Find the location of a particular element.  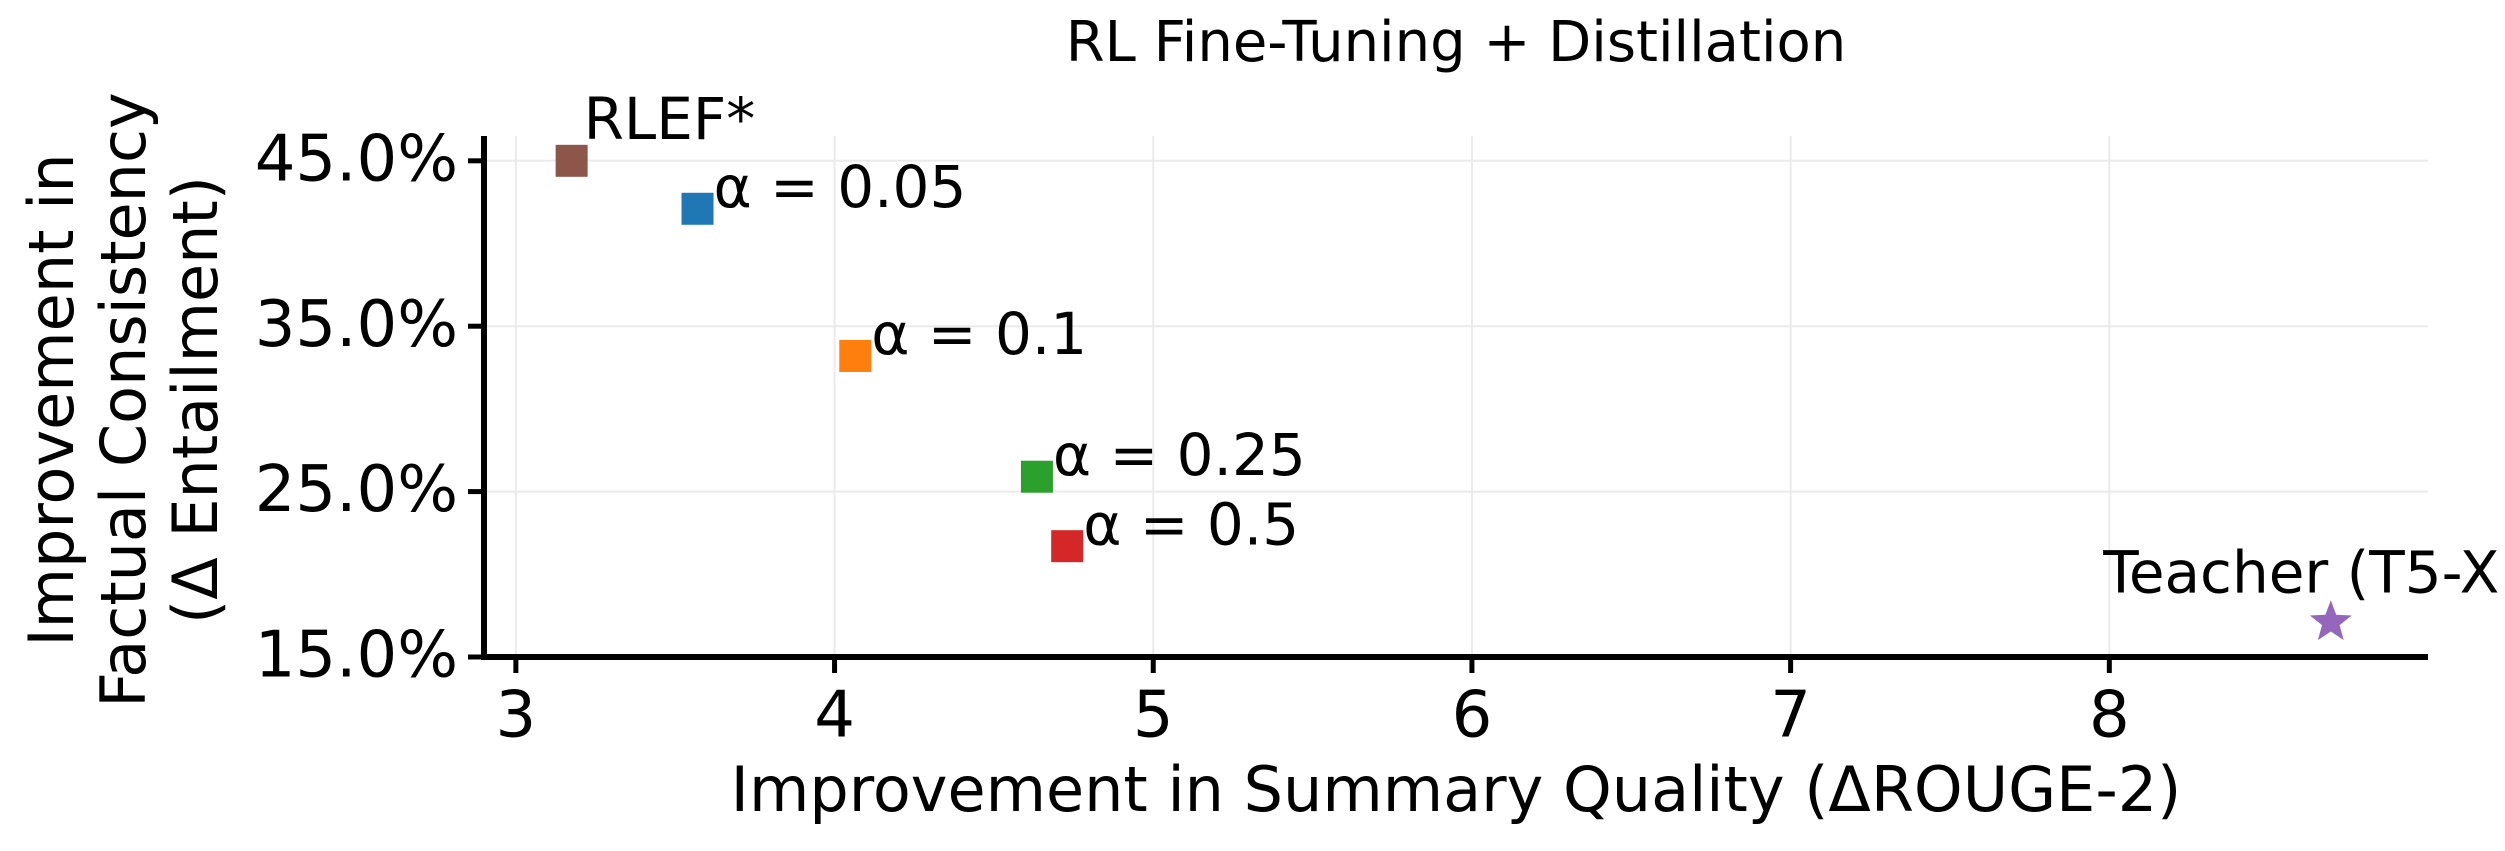

point-label: α = 0.05 is located at coordinates (840, 187).